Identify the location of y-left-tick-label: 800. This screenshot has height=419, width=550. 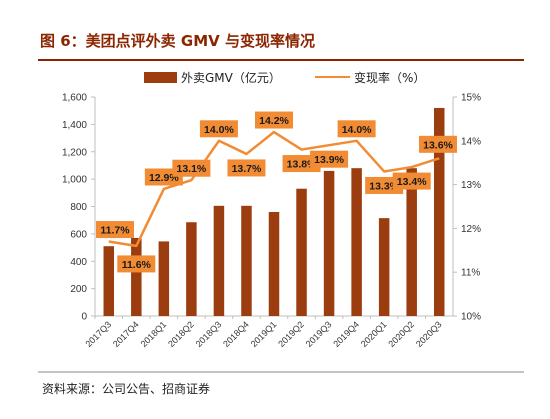
(78, 207).